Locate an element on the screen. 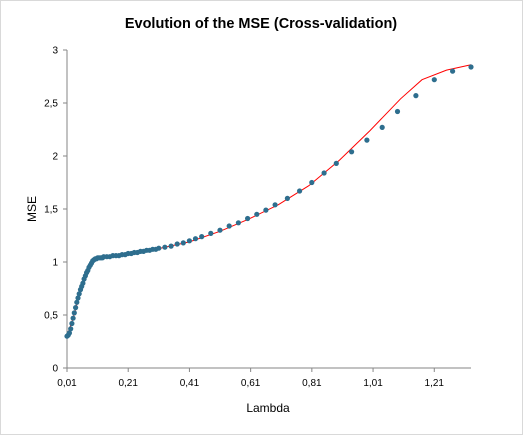  x-tick-label: 0,81 is located at coordinates (312, 383).